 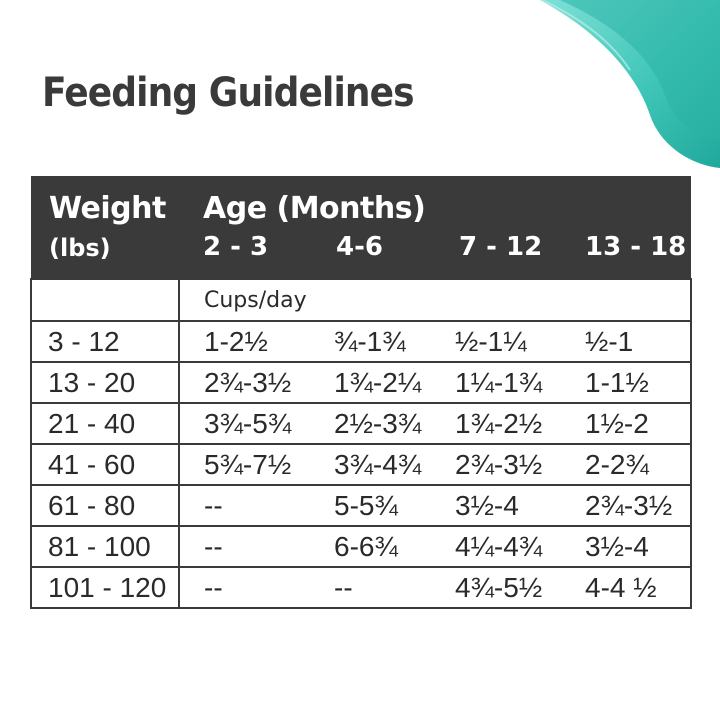 What do you see at coordinates (105, 300) in the screenshot?
I see `unit-row-blank-cell` at bounding box center [105, 300].